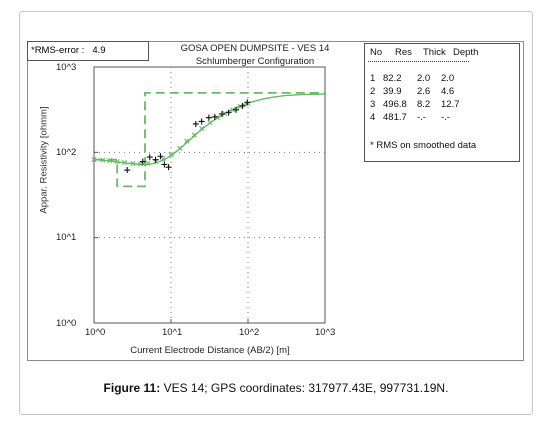 The width and height of the screenshot is (545, 429). I want to click on y-tick-label: 10^1, so click(66, 237).